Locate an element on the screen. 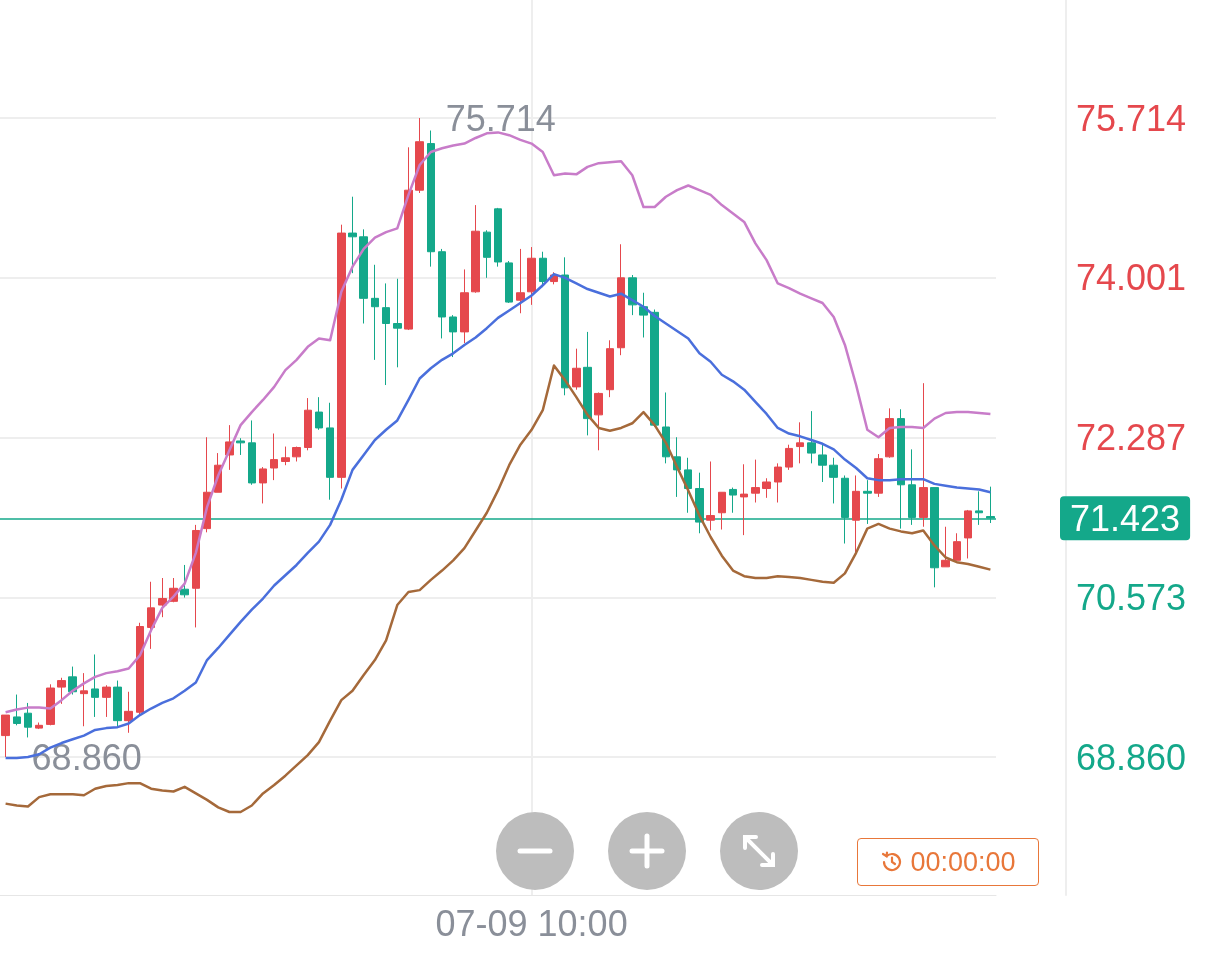  y-tick-label: 74.001 is located at coordinates (1131, 278).